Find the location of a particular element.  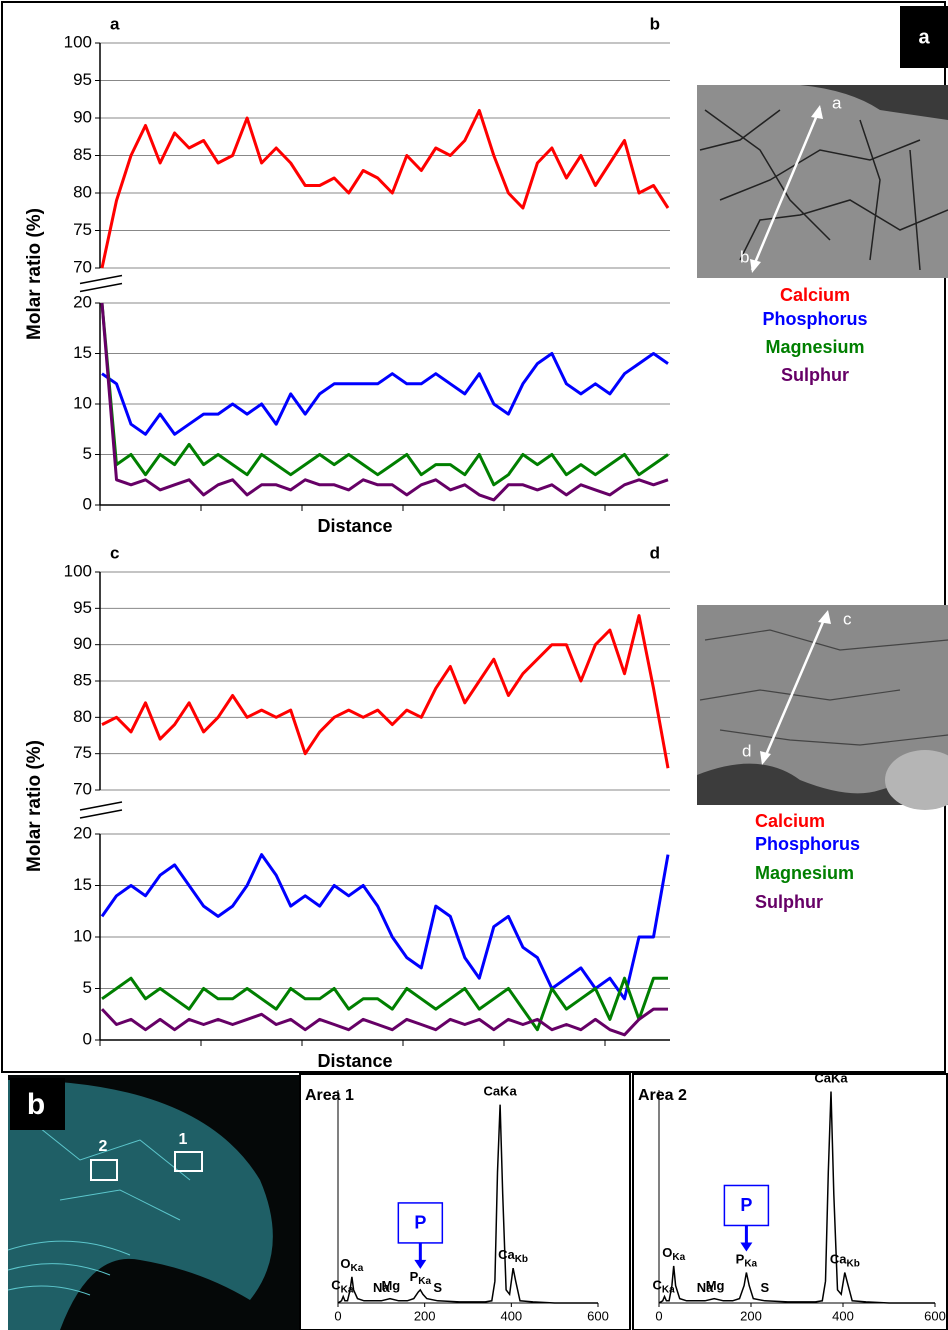

peak-label-main: Ca is located at coordinates (506, 1255).